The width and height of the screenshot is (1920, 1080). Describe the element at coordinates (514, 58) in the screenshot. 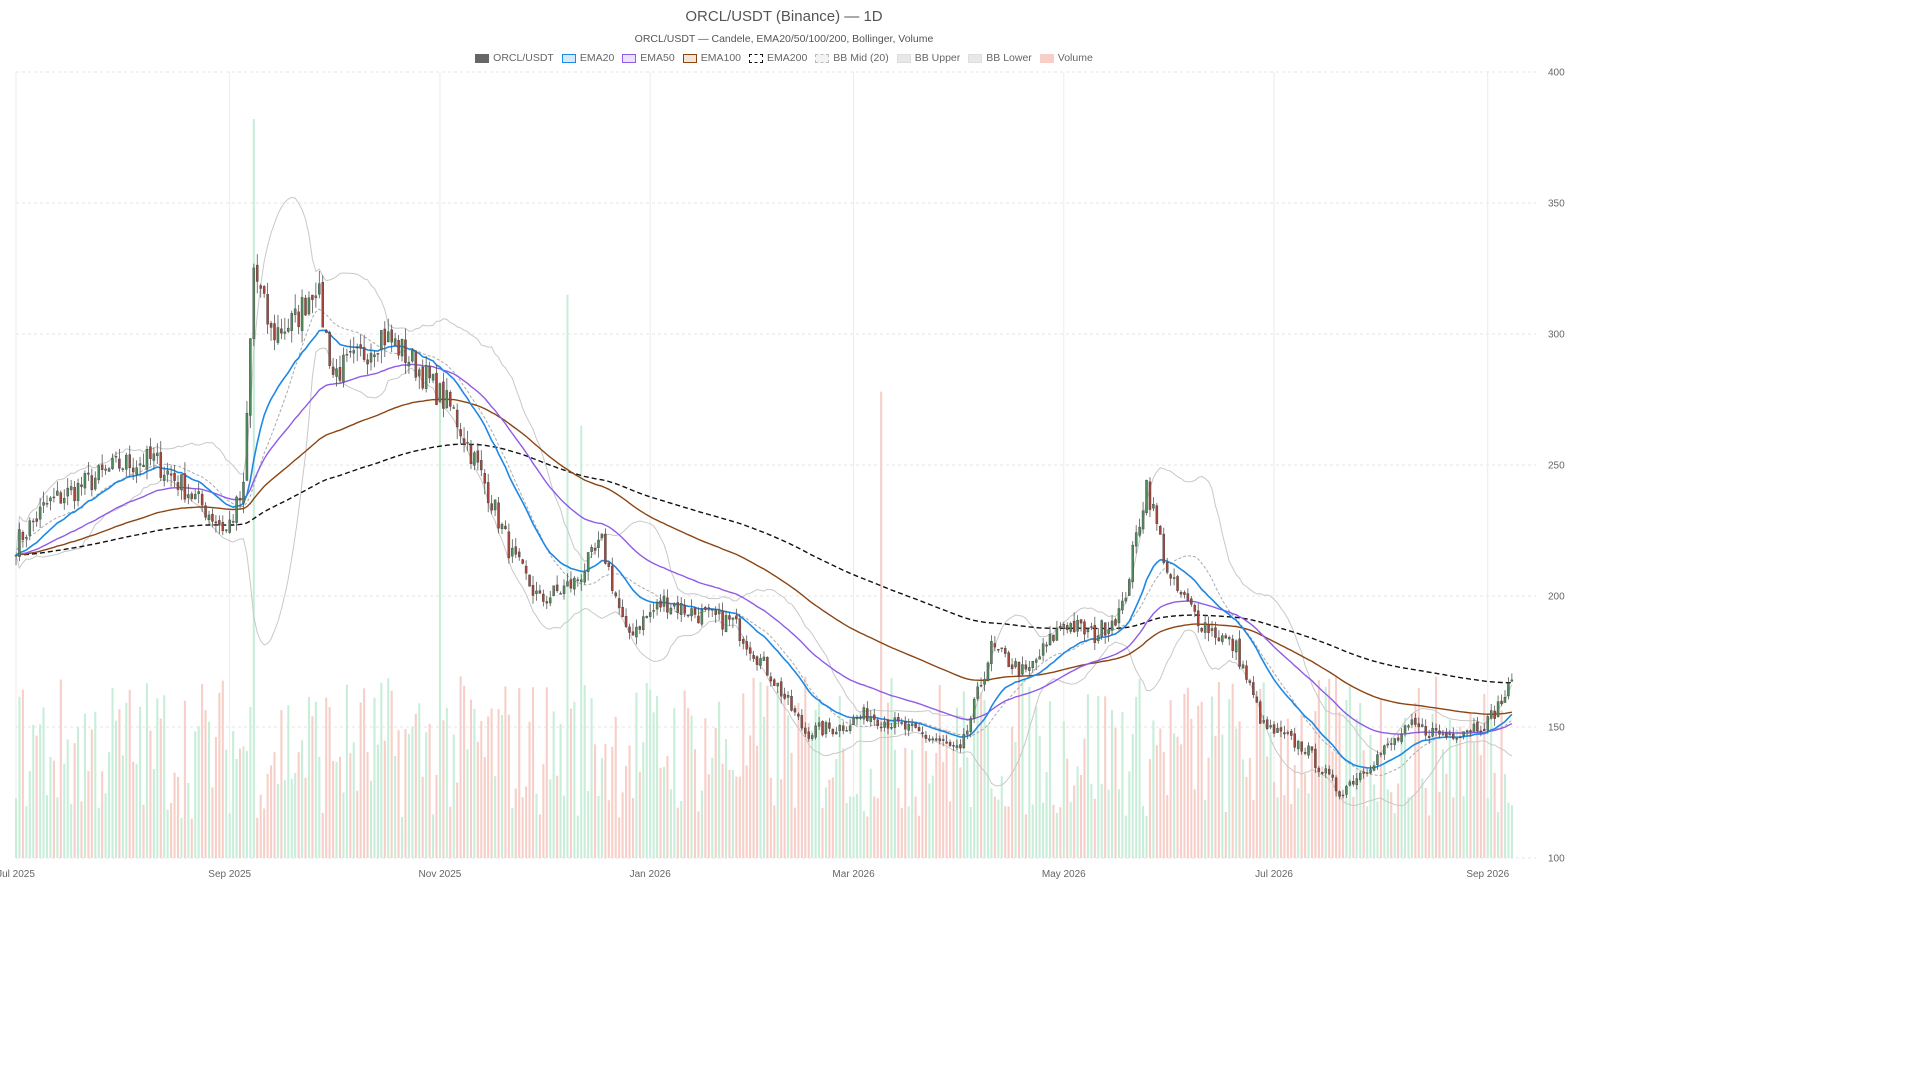

I see `legend-item-0: ORCL/USDT` at that location.